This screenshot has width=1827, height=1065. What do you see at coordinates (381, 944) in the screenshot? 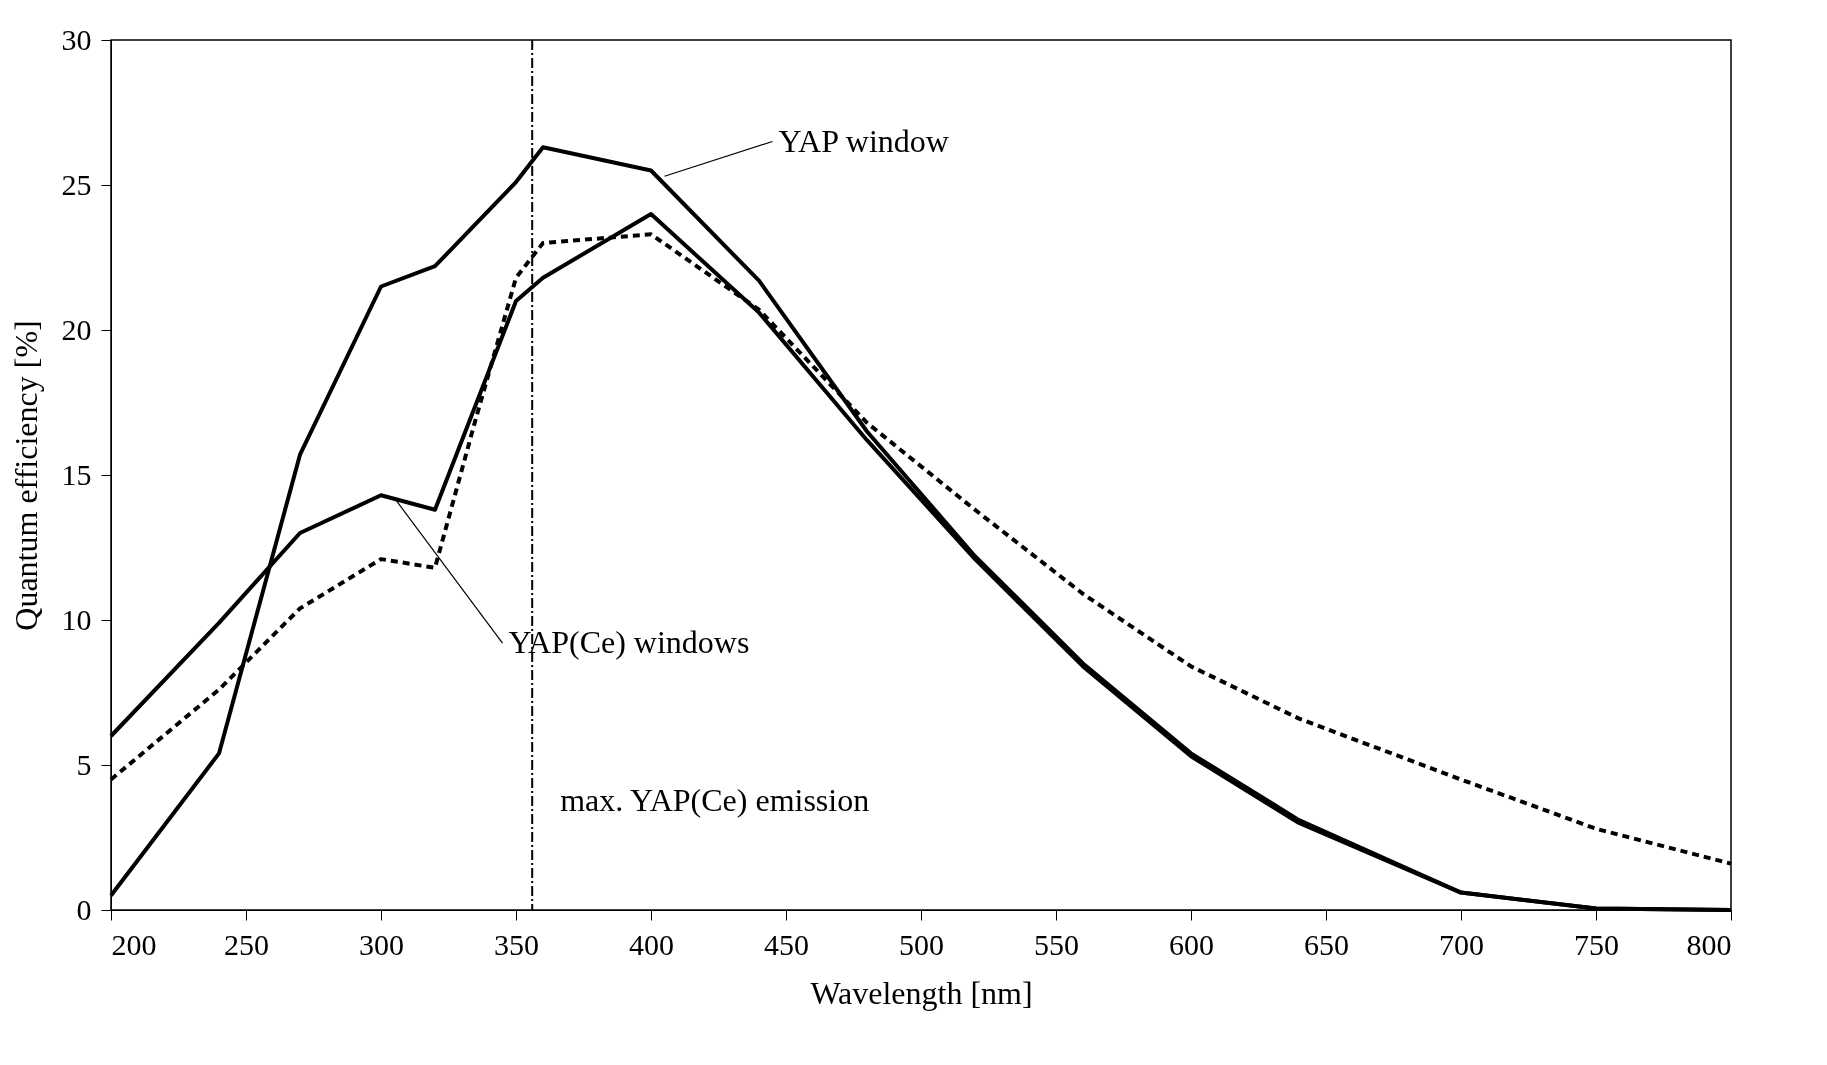
I see `x-tick-label: 300` at bounding box center [381, 944].